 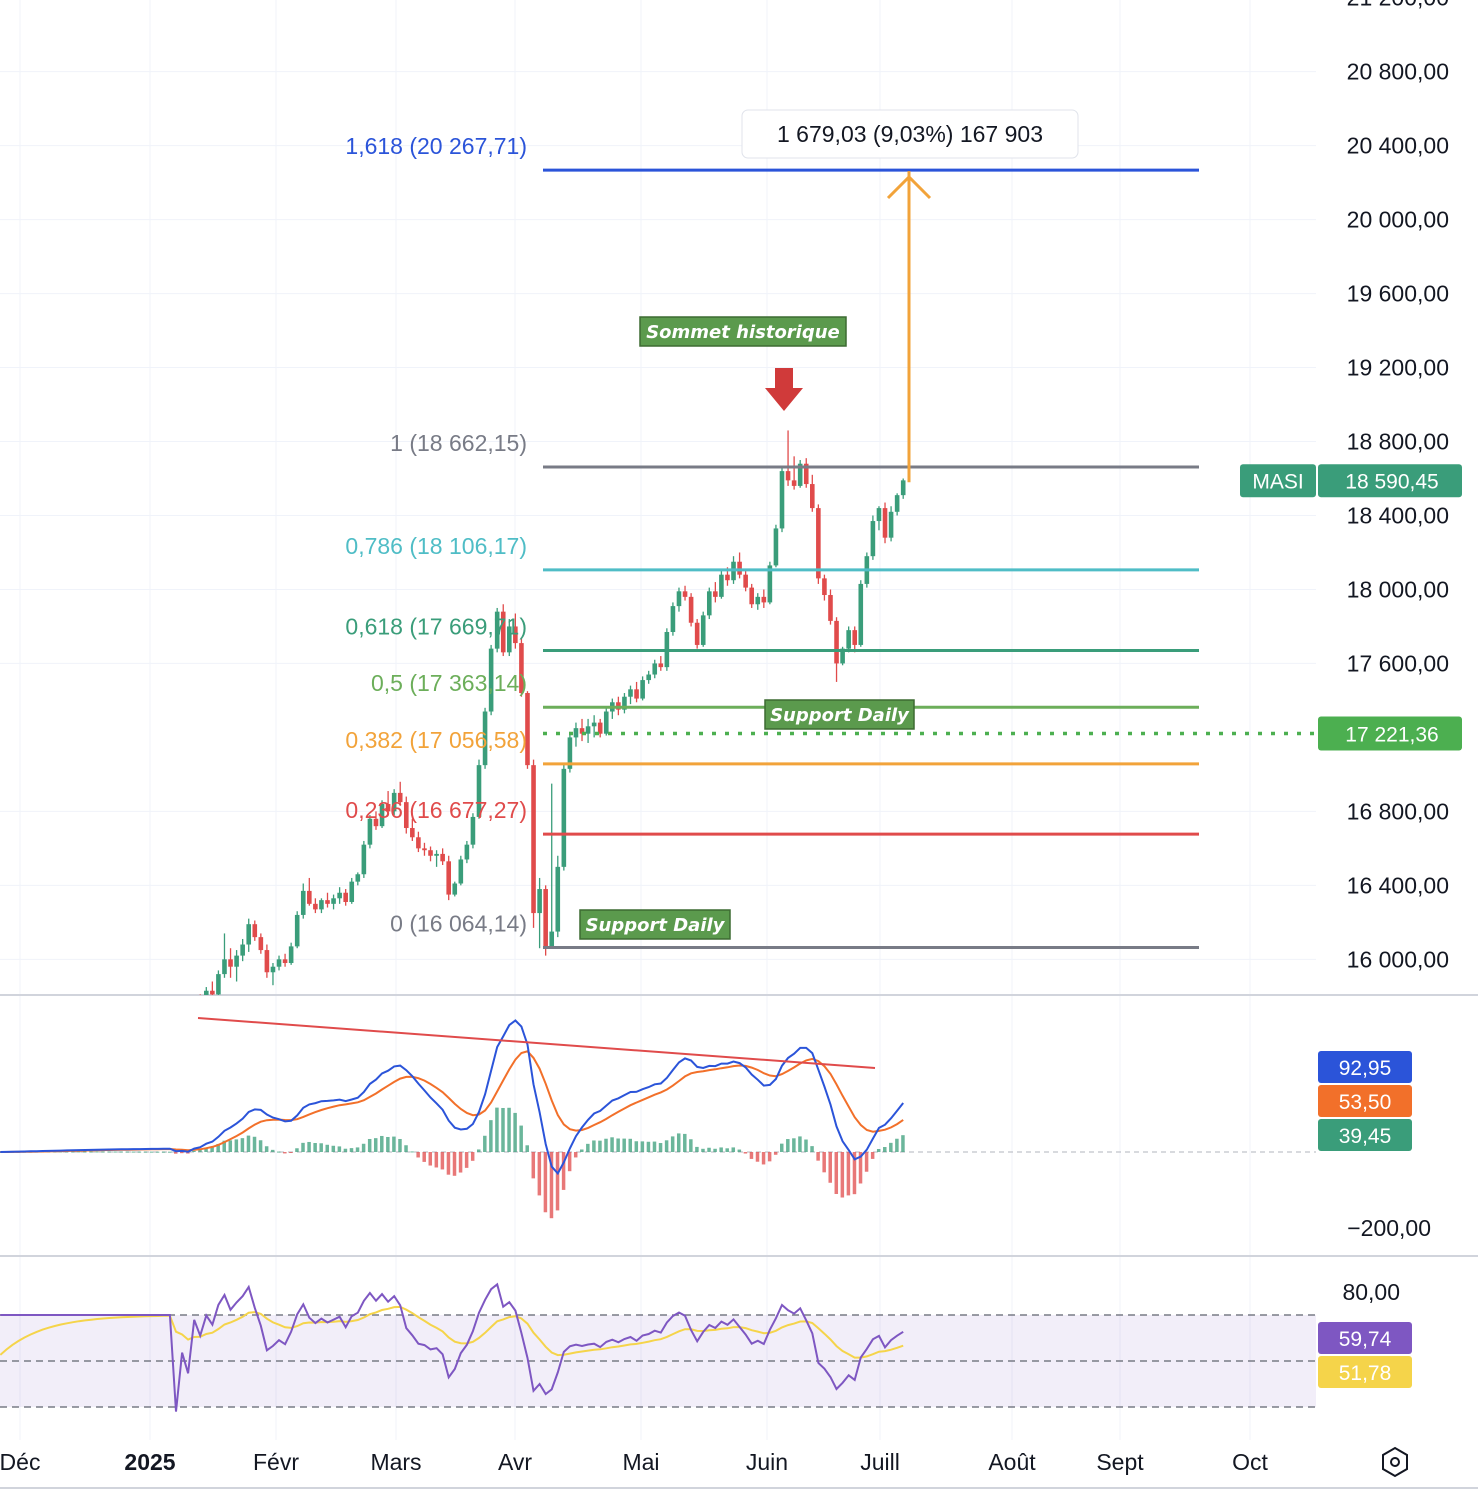 I want to click on fib-level-label: 1,618 (20 267,71), so click(x=436, y=146).